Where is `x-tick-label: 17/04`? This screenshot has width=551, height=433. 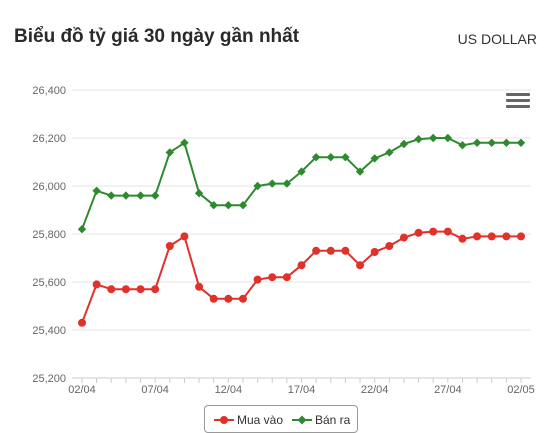
x-tick-label: 17/04 is located at coordinates (302, 390).